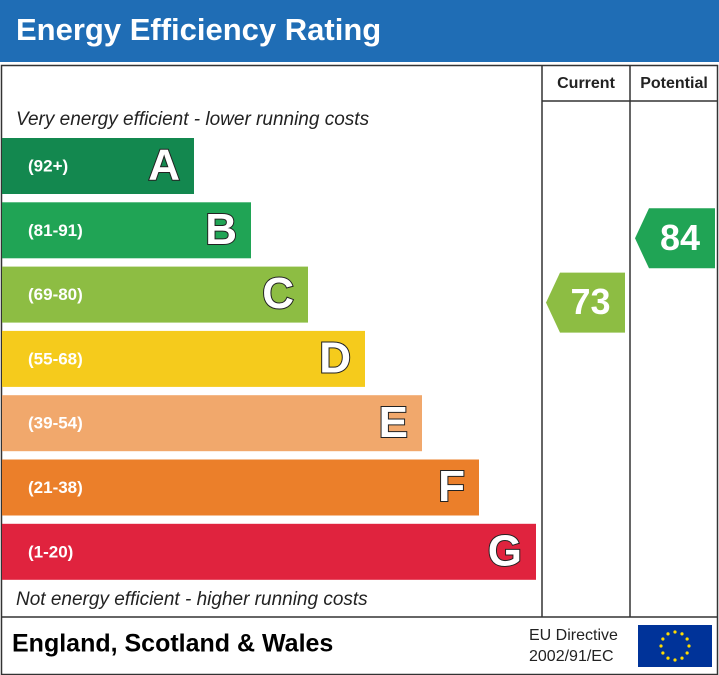 The height and width of the screenshot is (675, 719). What do you see at coordinates (50, 551) in the screenshot?
I see `band-range: (1-20)` at bounding box center [50, 551].